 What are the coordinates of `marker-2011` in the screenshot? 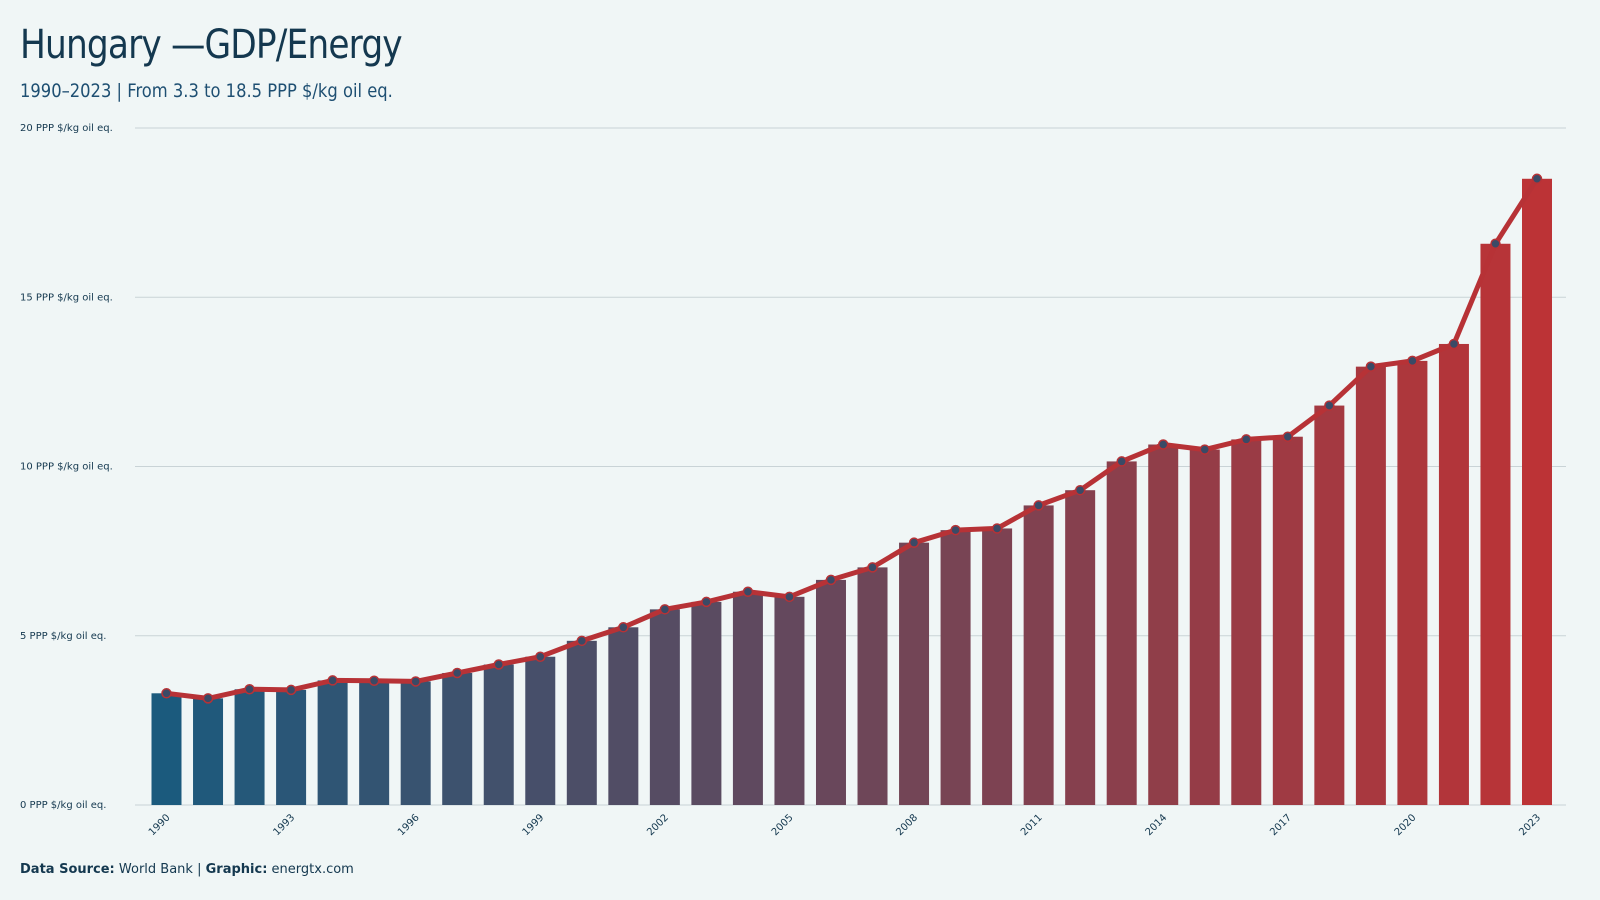 It's located at (1038, 505).